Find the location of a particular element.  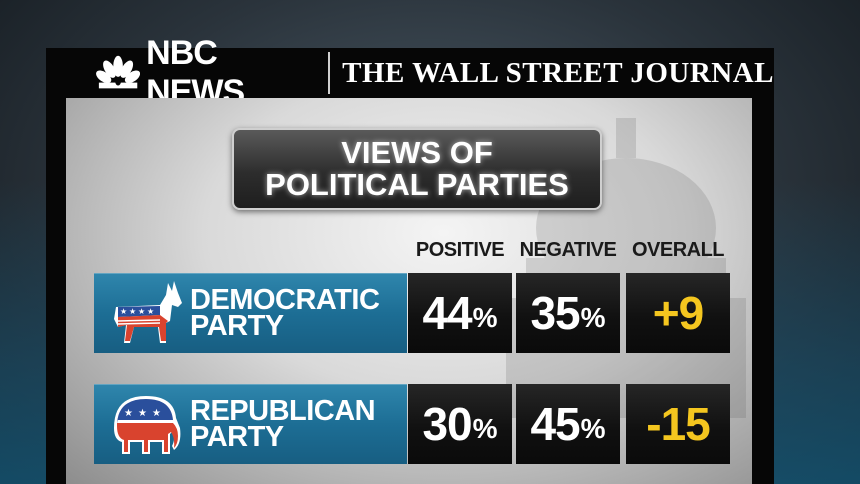

table-row-democratic: ★ ★ ★ ★ DEMOCRATIC PARTY 44% 35% +9 is located at coordinates (412, 313).